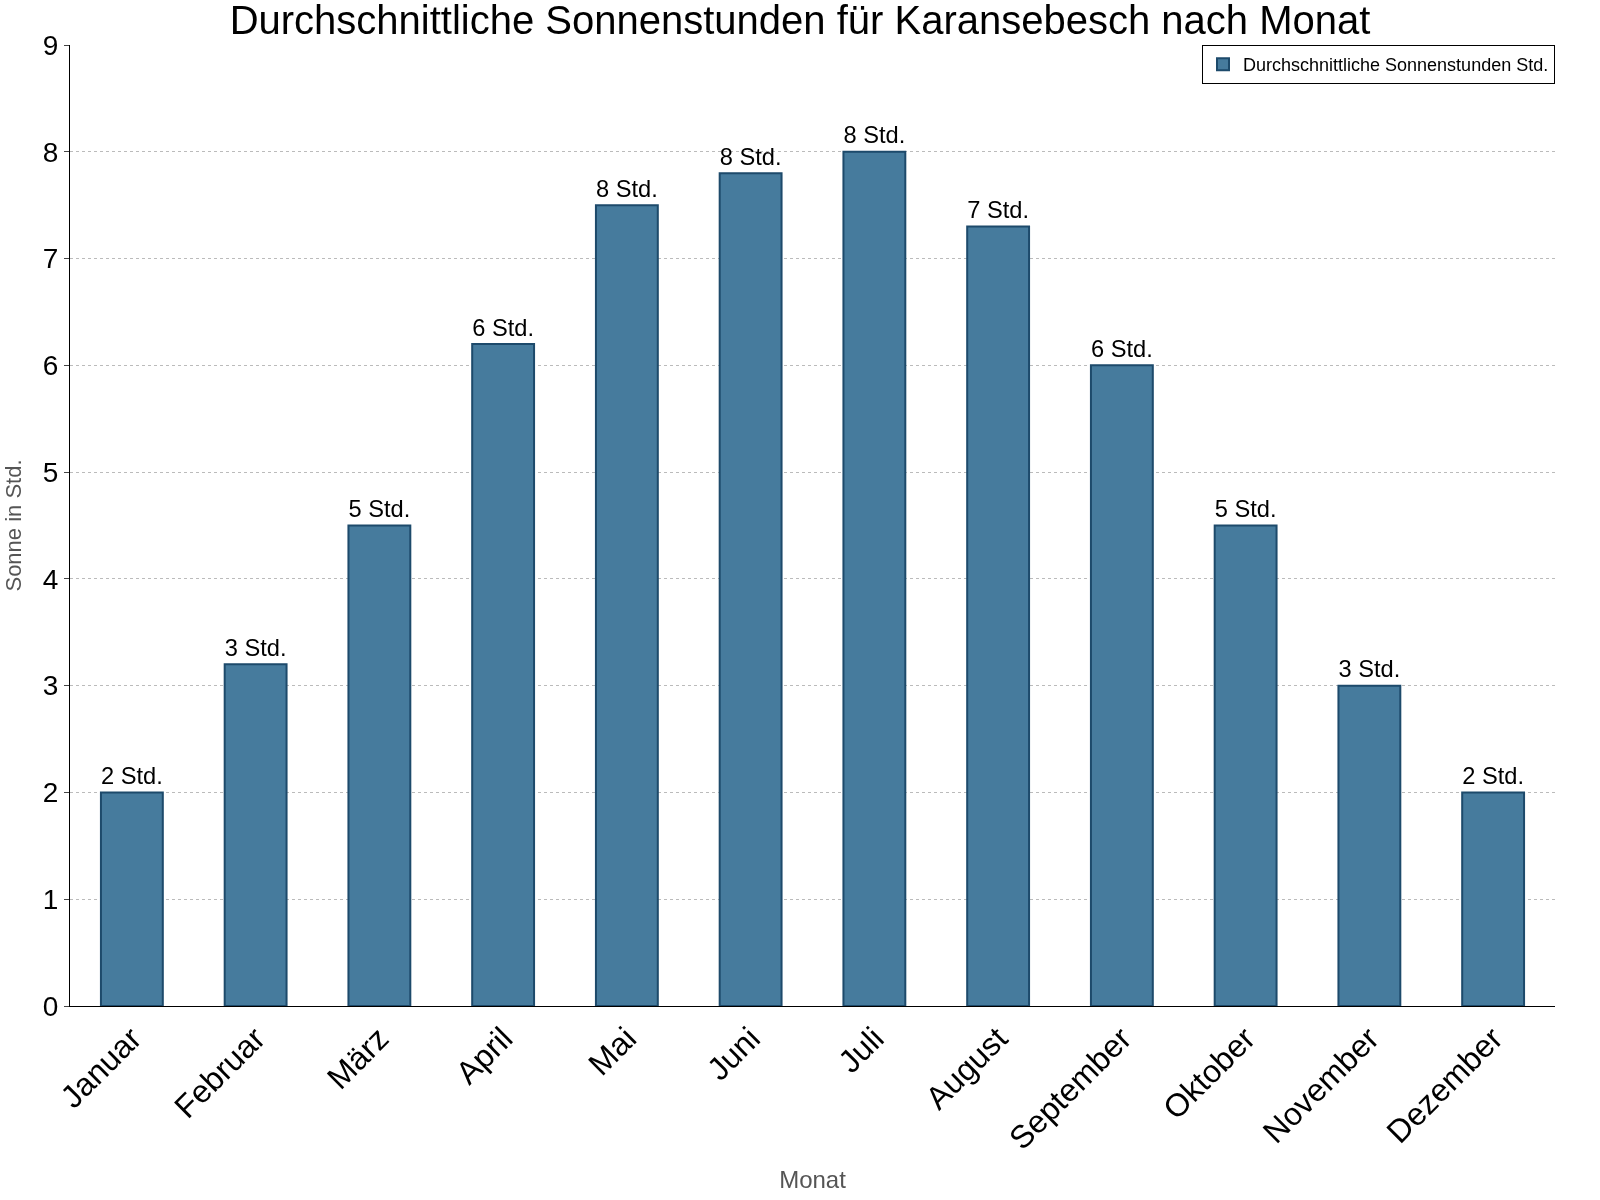 The height and width of the screenshot is (1200, 1600). Describe the element at coordinates (800, 21) in the screenshot. I see `chart-title: Durchschnittliche Sonnenstunden für Karansebesch nach Monat` at that location.